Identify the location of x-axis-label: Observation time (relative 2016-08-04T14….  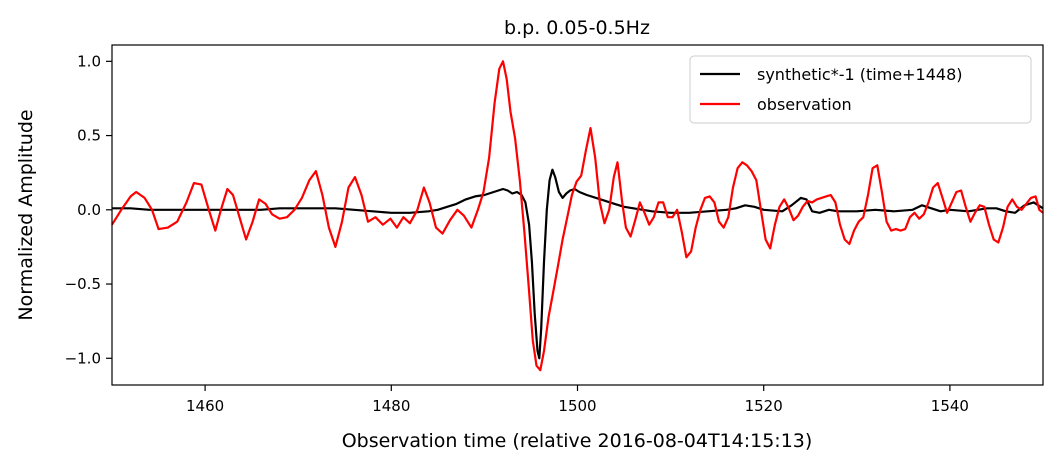
(577, 441).